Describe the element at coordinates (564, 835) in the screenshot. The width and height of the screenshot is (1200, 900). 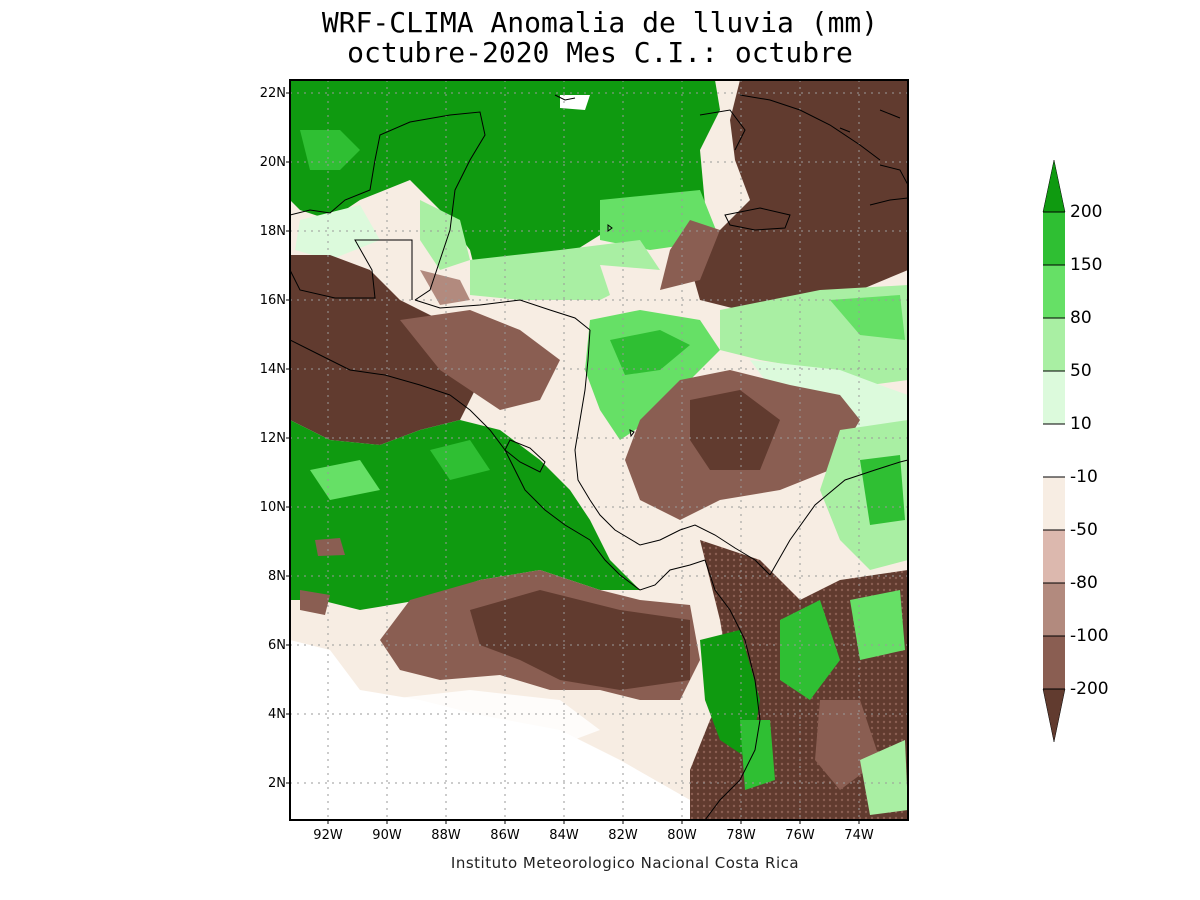
I see `lon-label: 84W` at that location.